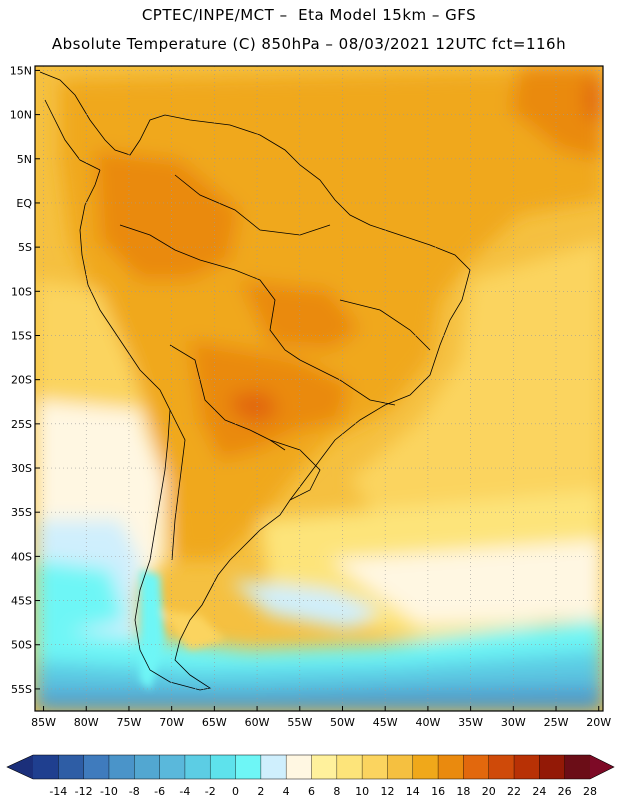  I want to click on longitude-label: 25W, so click(556, 722).